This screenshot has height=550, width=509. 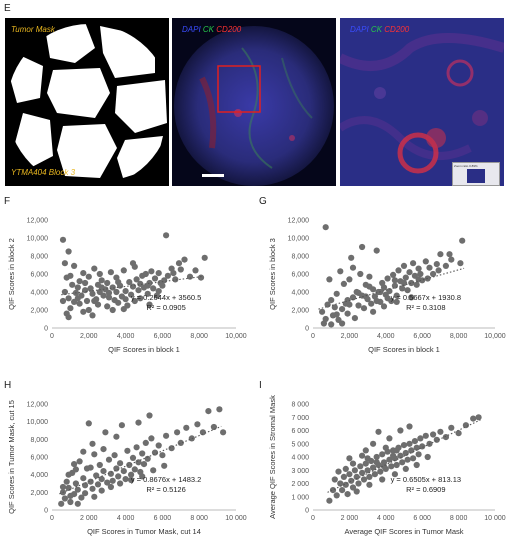 I want to click on trendline, so click(x=140, y=460).